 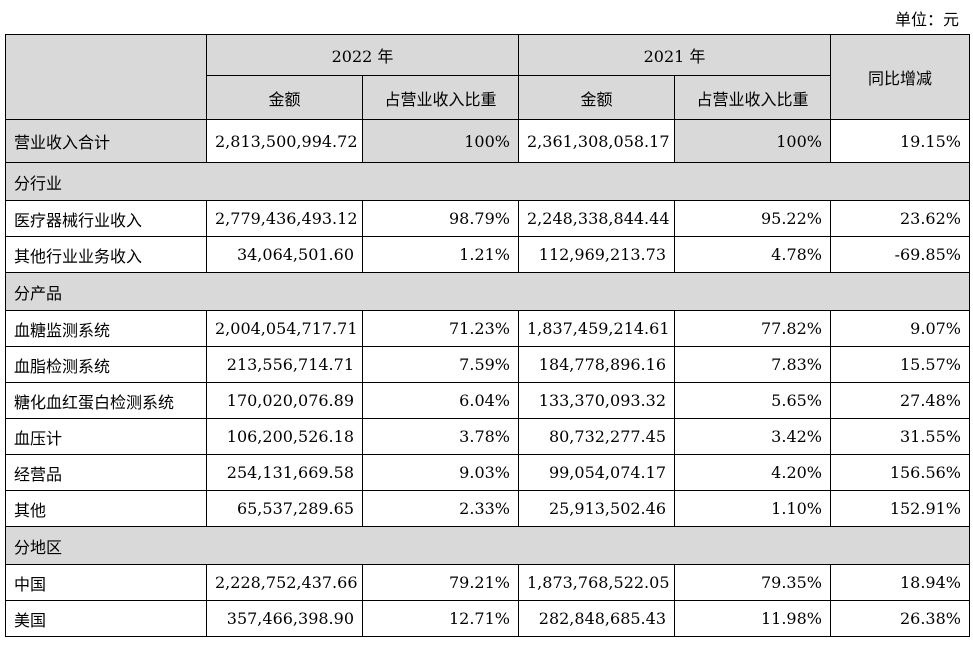 I want to click on row-label: 血糖监测系统, so click(x=106, y=328).